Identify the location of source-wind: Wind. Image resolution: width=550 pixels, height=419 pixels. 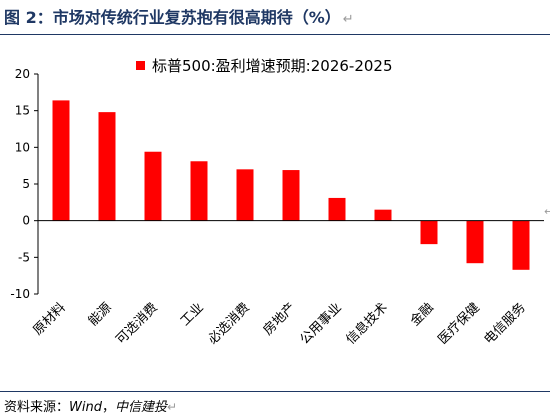
(85, 407).